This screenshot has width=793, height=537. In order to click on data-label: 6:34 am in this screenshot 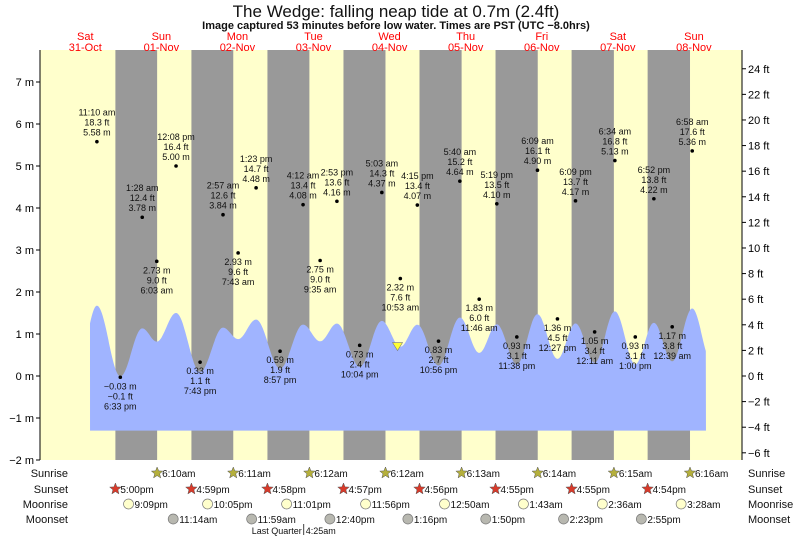, I will do `click(615, 132)`.